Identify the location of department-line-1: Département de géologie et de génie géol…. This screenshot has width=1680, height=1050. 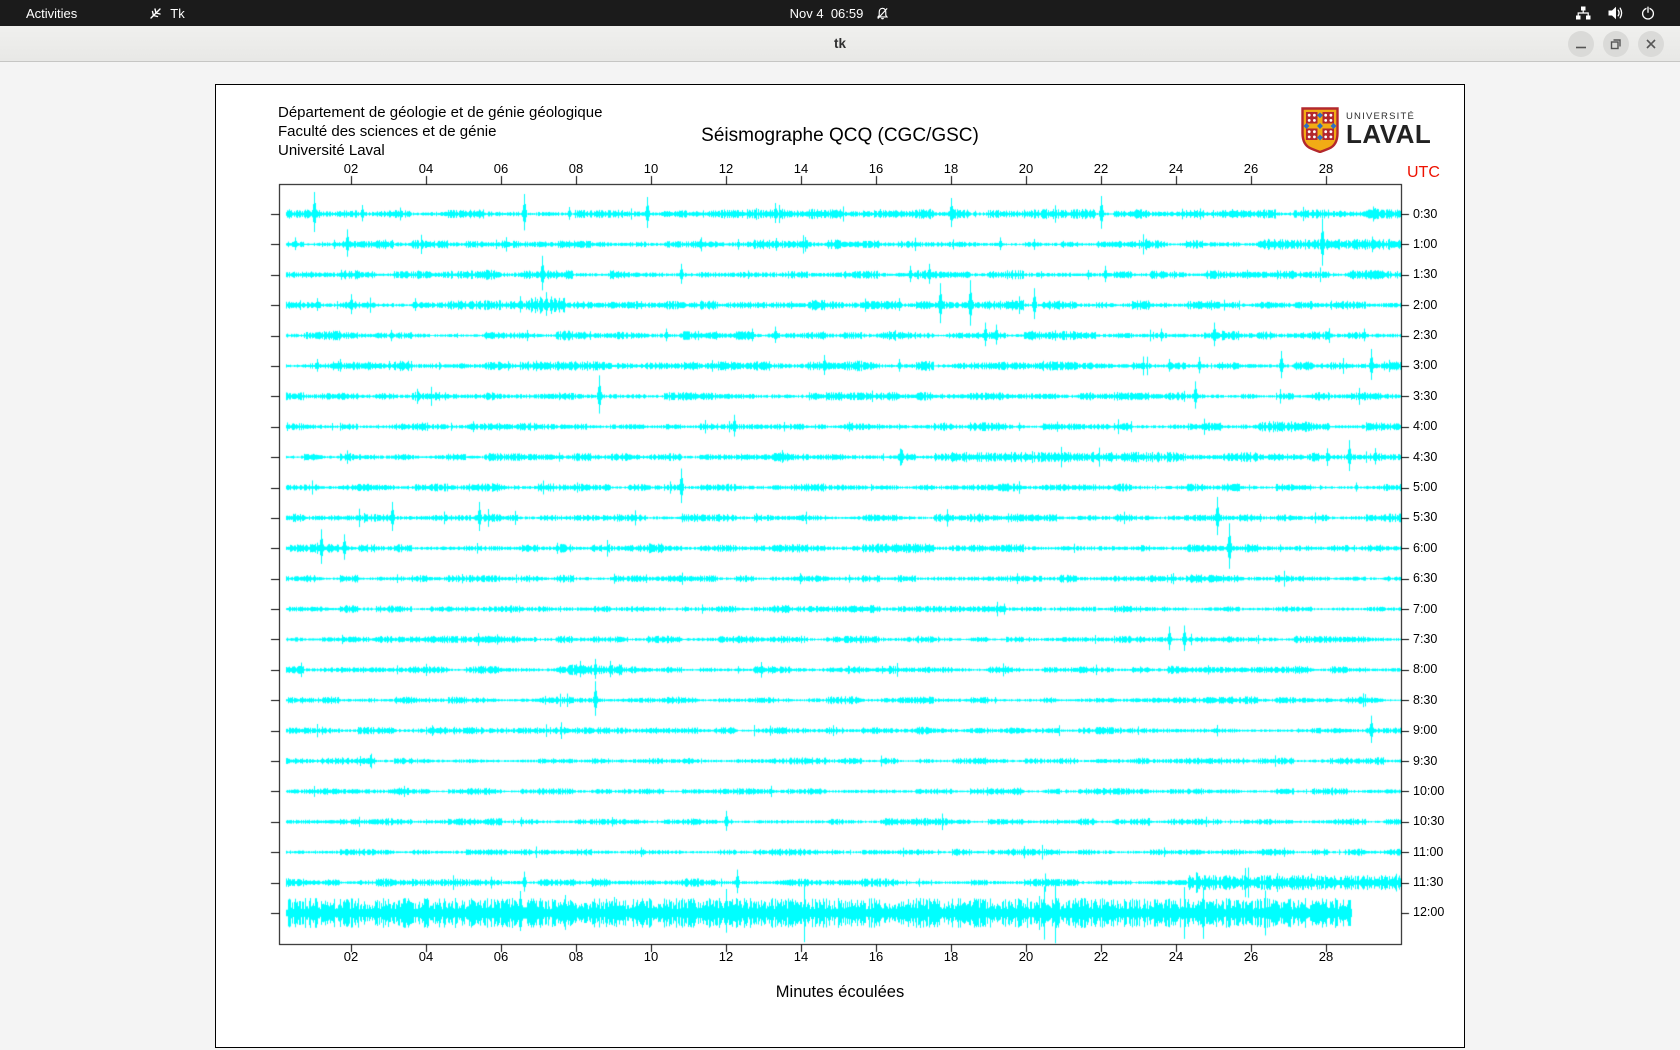
(440, 112).